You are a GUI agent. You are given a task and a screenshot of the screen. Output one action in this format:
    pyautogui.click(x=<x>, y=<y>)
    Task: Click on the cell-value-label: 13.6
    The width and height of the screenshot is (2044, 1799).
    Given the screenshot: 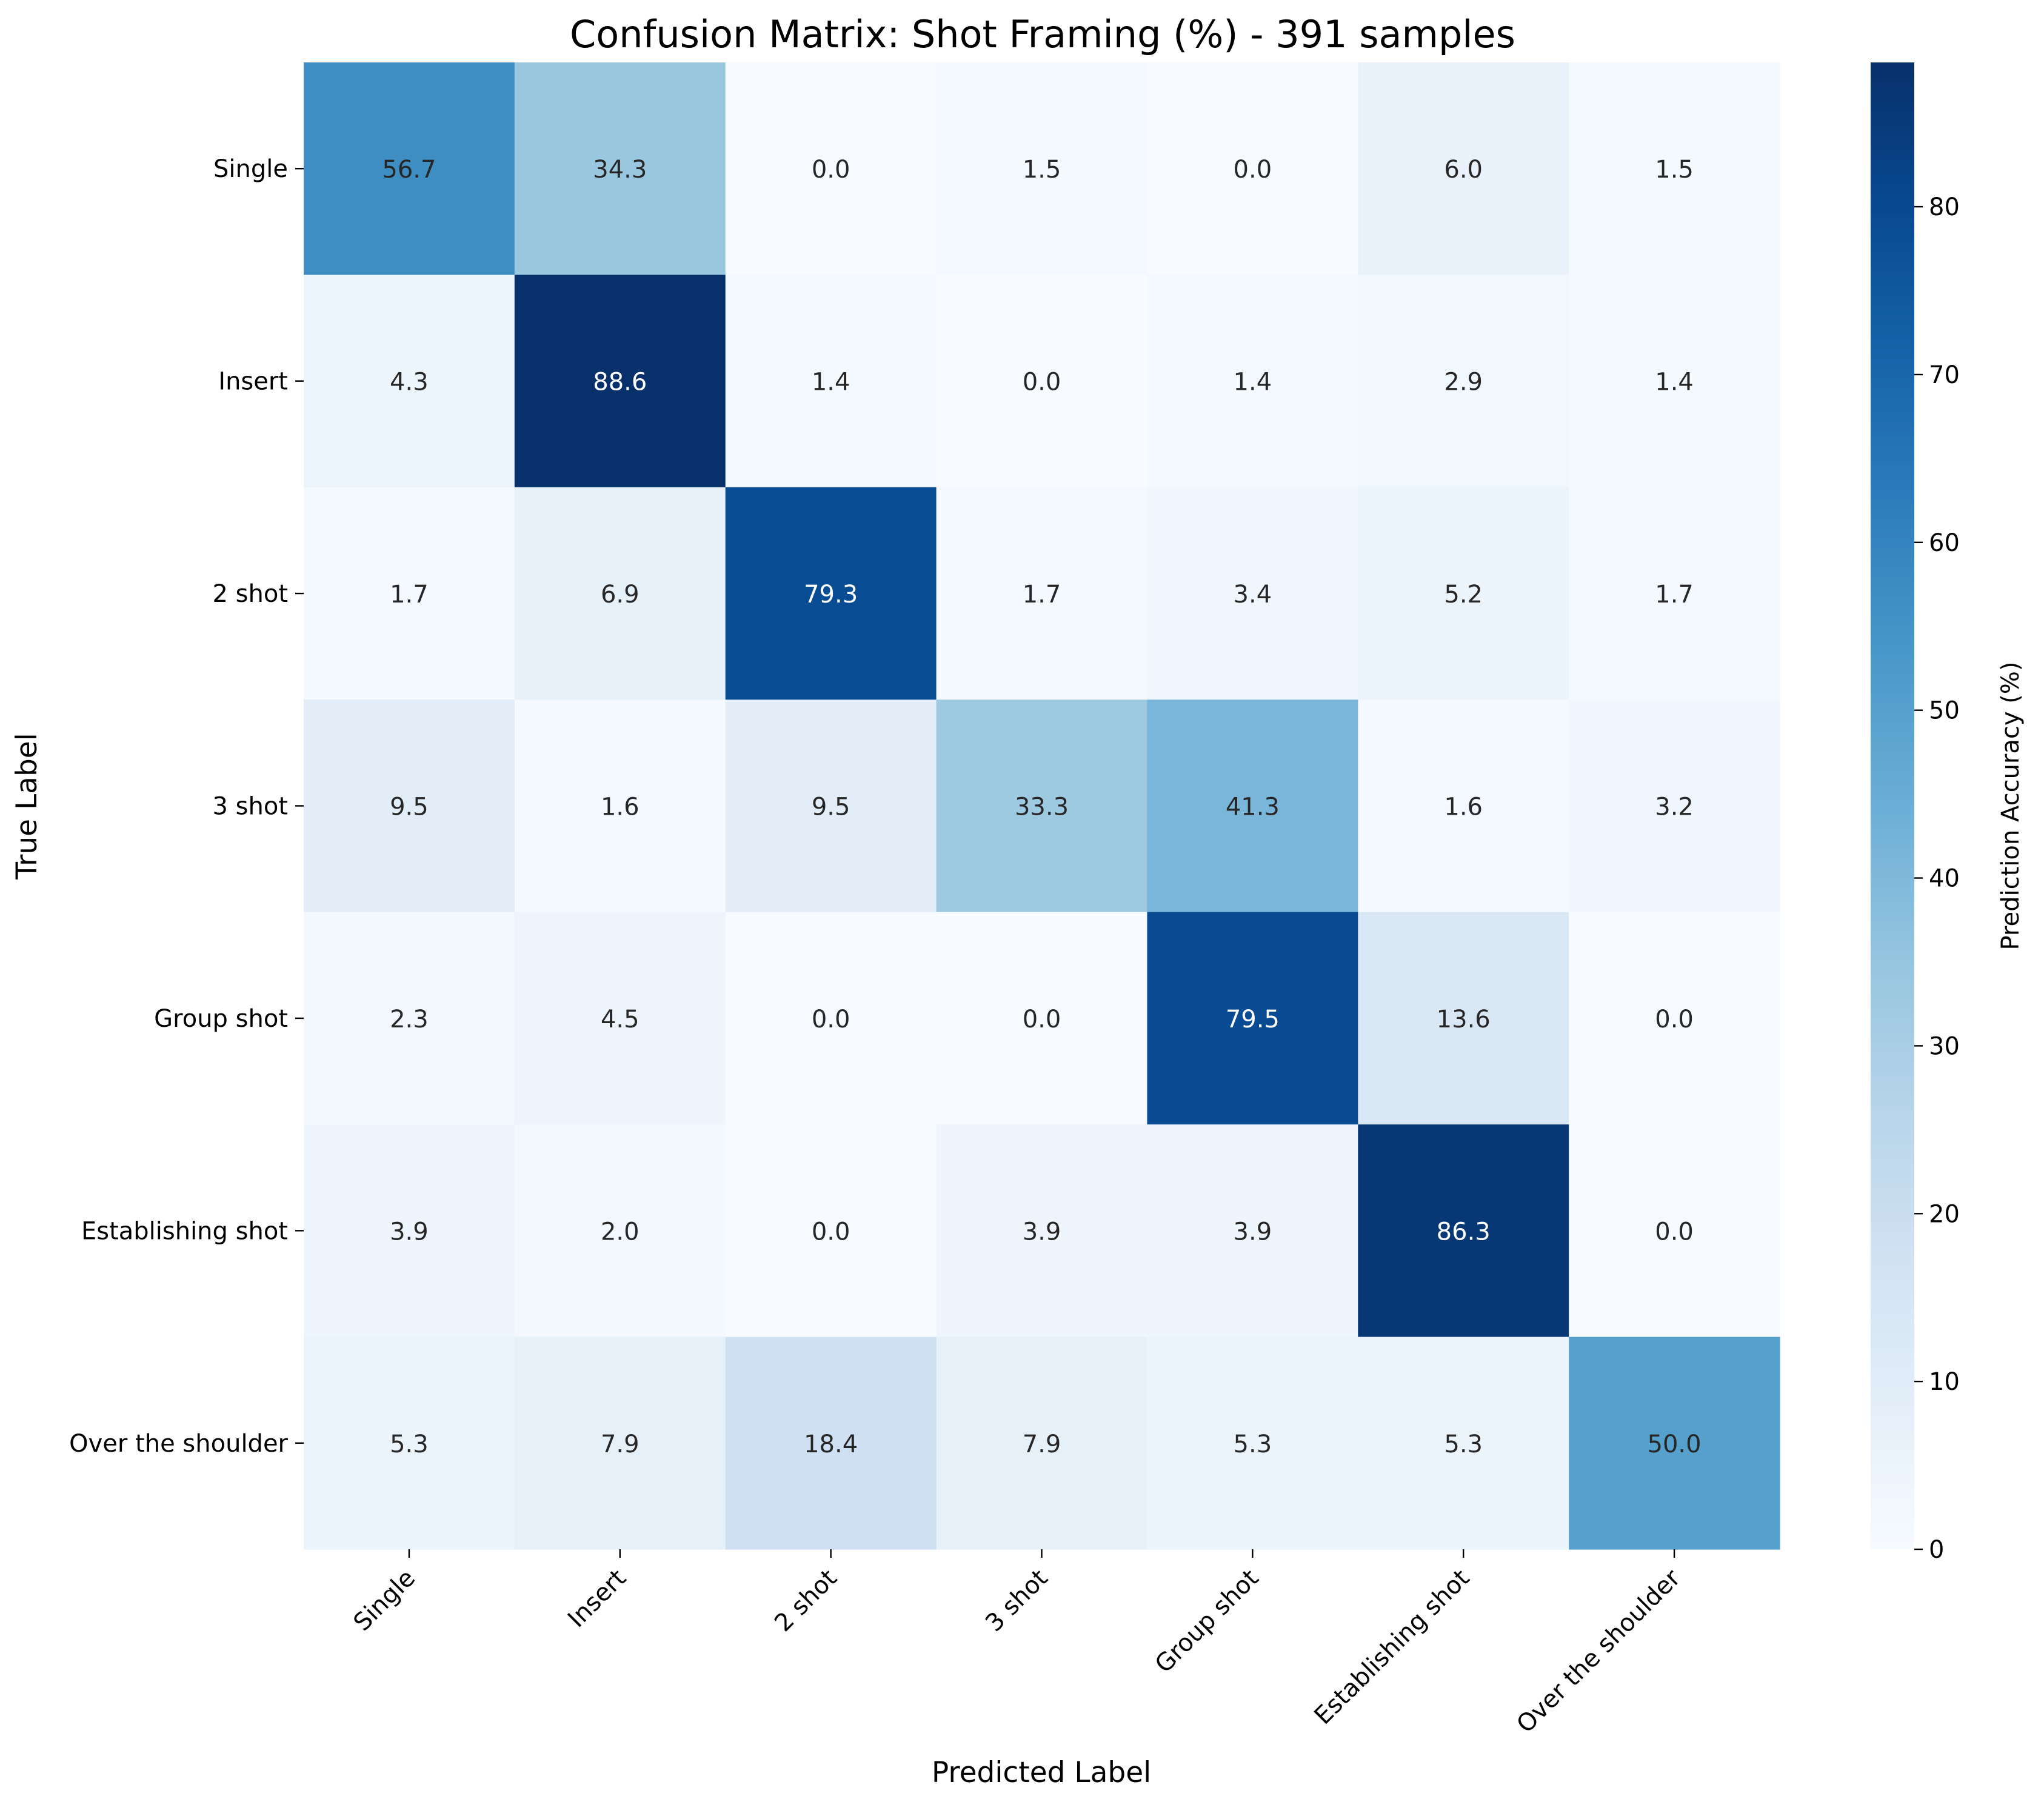 What is the action you would take?
    pyautogui.click(x=1464, y=1019)
    